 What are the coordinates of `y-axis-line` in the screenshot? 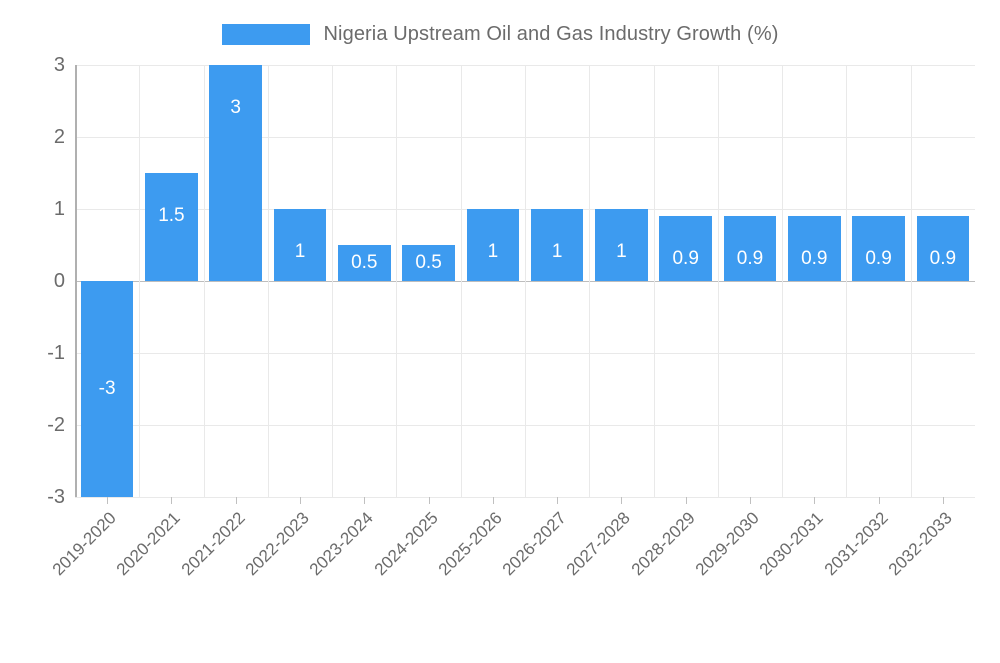 It's located at (76, 281).